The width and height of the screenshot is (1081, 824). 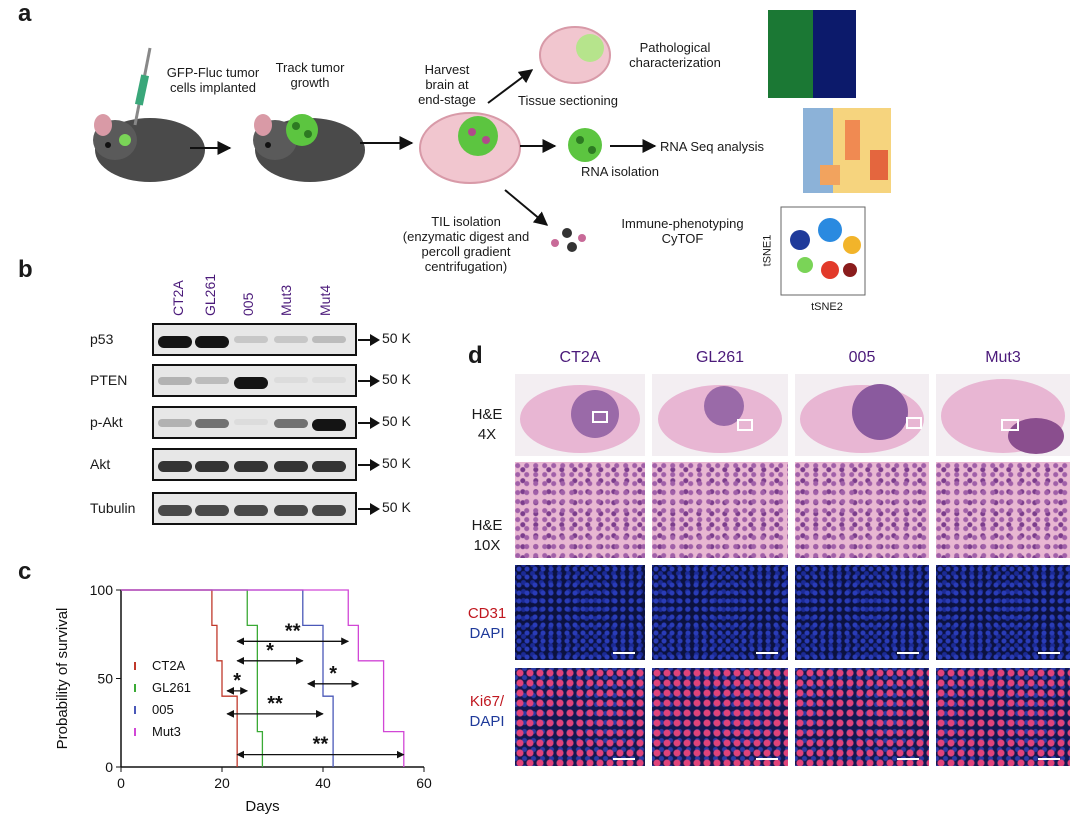 What do you see at coordinates (325, 300) in the screenshot?
I see `cell-line-label: Mut4` at bounding box center [325, 300].